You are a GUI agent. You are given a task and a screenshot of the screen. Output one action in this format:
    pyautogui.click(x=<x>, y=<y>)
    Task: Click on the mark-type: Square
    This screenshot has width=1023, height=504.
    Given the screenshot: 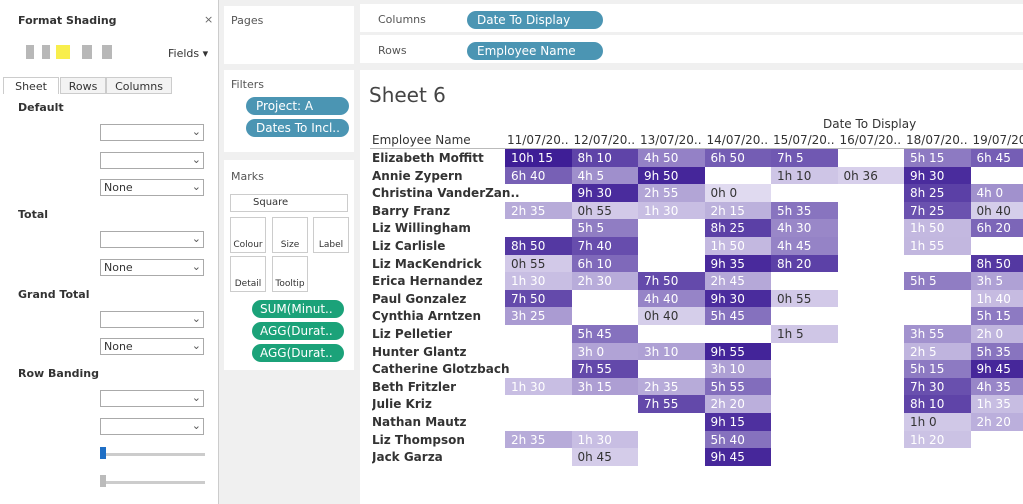 What is the action you would take?
    pyautogui.click(x=289, y=203)
    